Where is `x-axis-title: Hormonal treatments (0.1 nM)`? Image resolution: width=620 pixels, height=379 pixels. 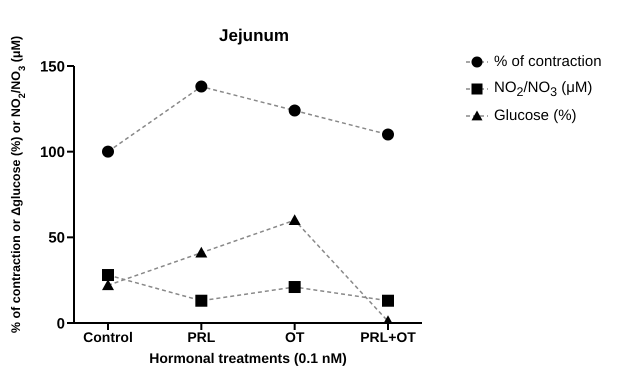 x-axis-title: Hormonal treatments (0.1 nM) is located at coordinates (248, 358).